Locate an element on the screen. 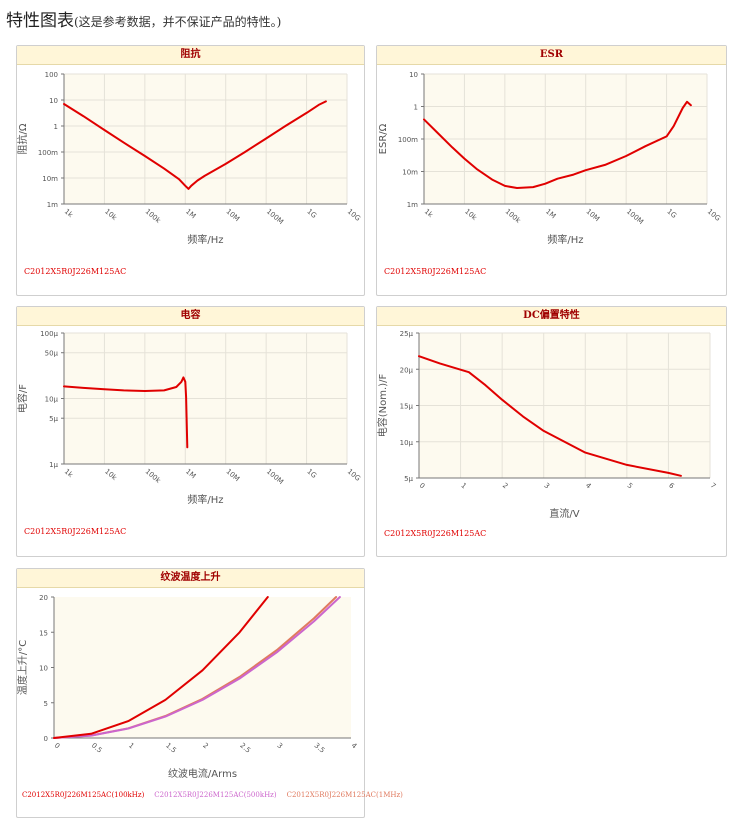  x-tick-label: 0 is located at coordinates (422, 485).